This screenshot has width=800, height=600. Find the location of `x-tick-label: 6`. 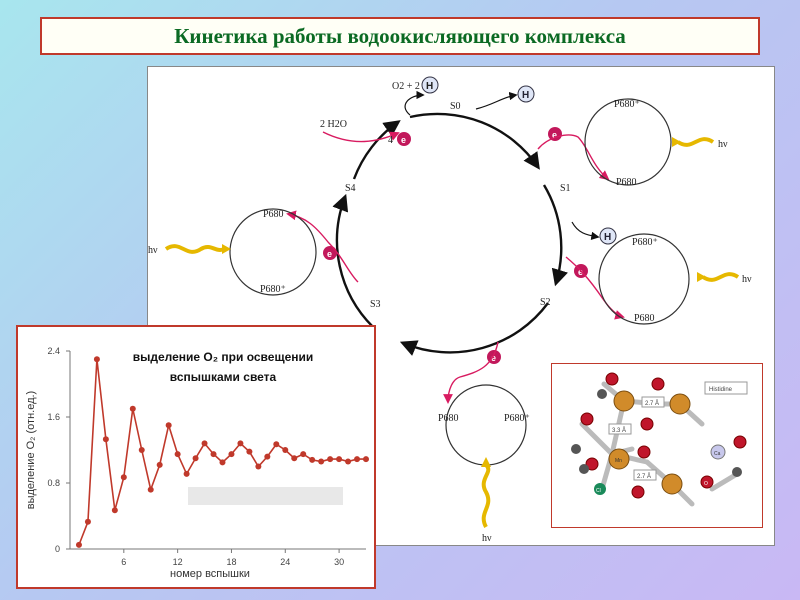

x-tick-label: 6 is located at coordinates (123, 562).